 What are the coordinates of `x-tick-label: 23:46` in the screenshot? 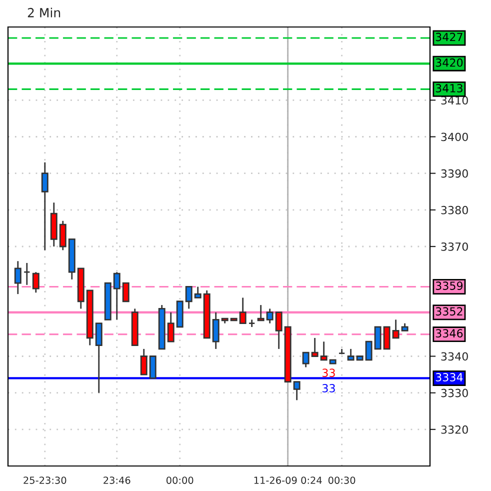 It's located at (117, 480).